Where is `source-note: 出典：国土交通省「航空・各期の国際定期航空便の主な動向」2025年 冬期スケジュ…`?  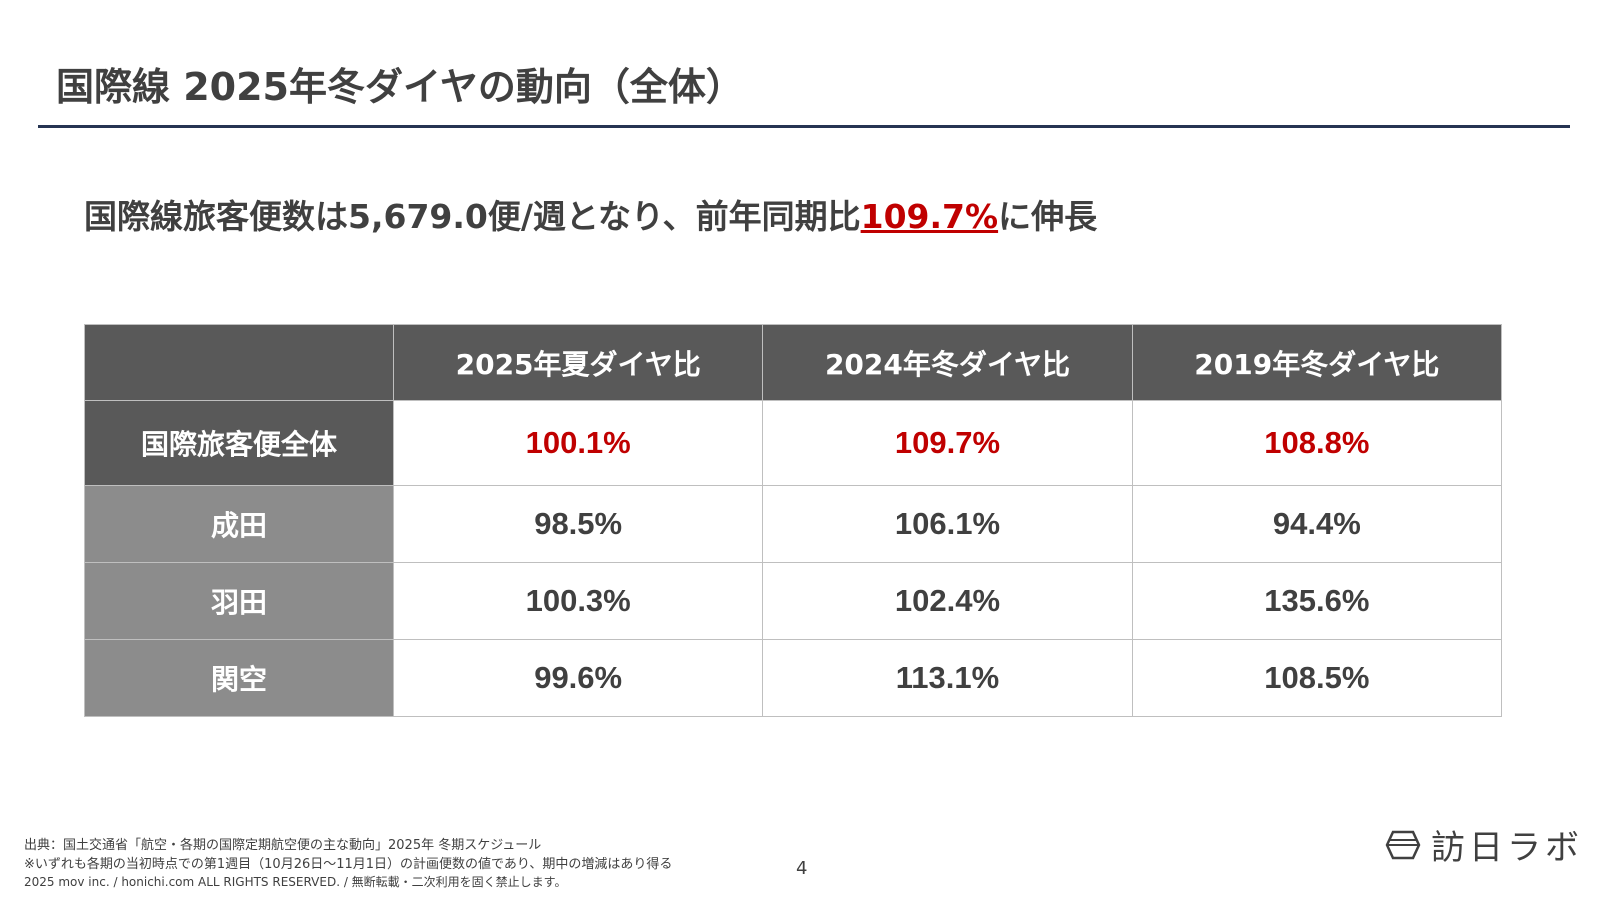 source-note: 出典：国土交通省「航空・各期の国際定期航空便の主な動向」2025年 冬期スケジュ… is located at coordinates (283, 845).